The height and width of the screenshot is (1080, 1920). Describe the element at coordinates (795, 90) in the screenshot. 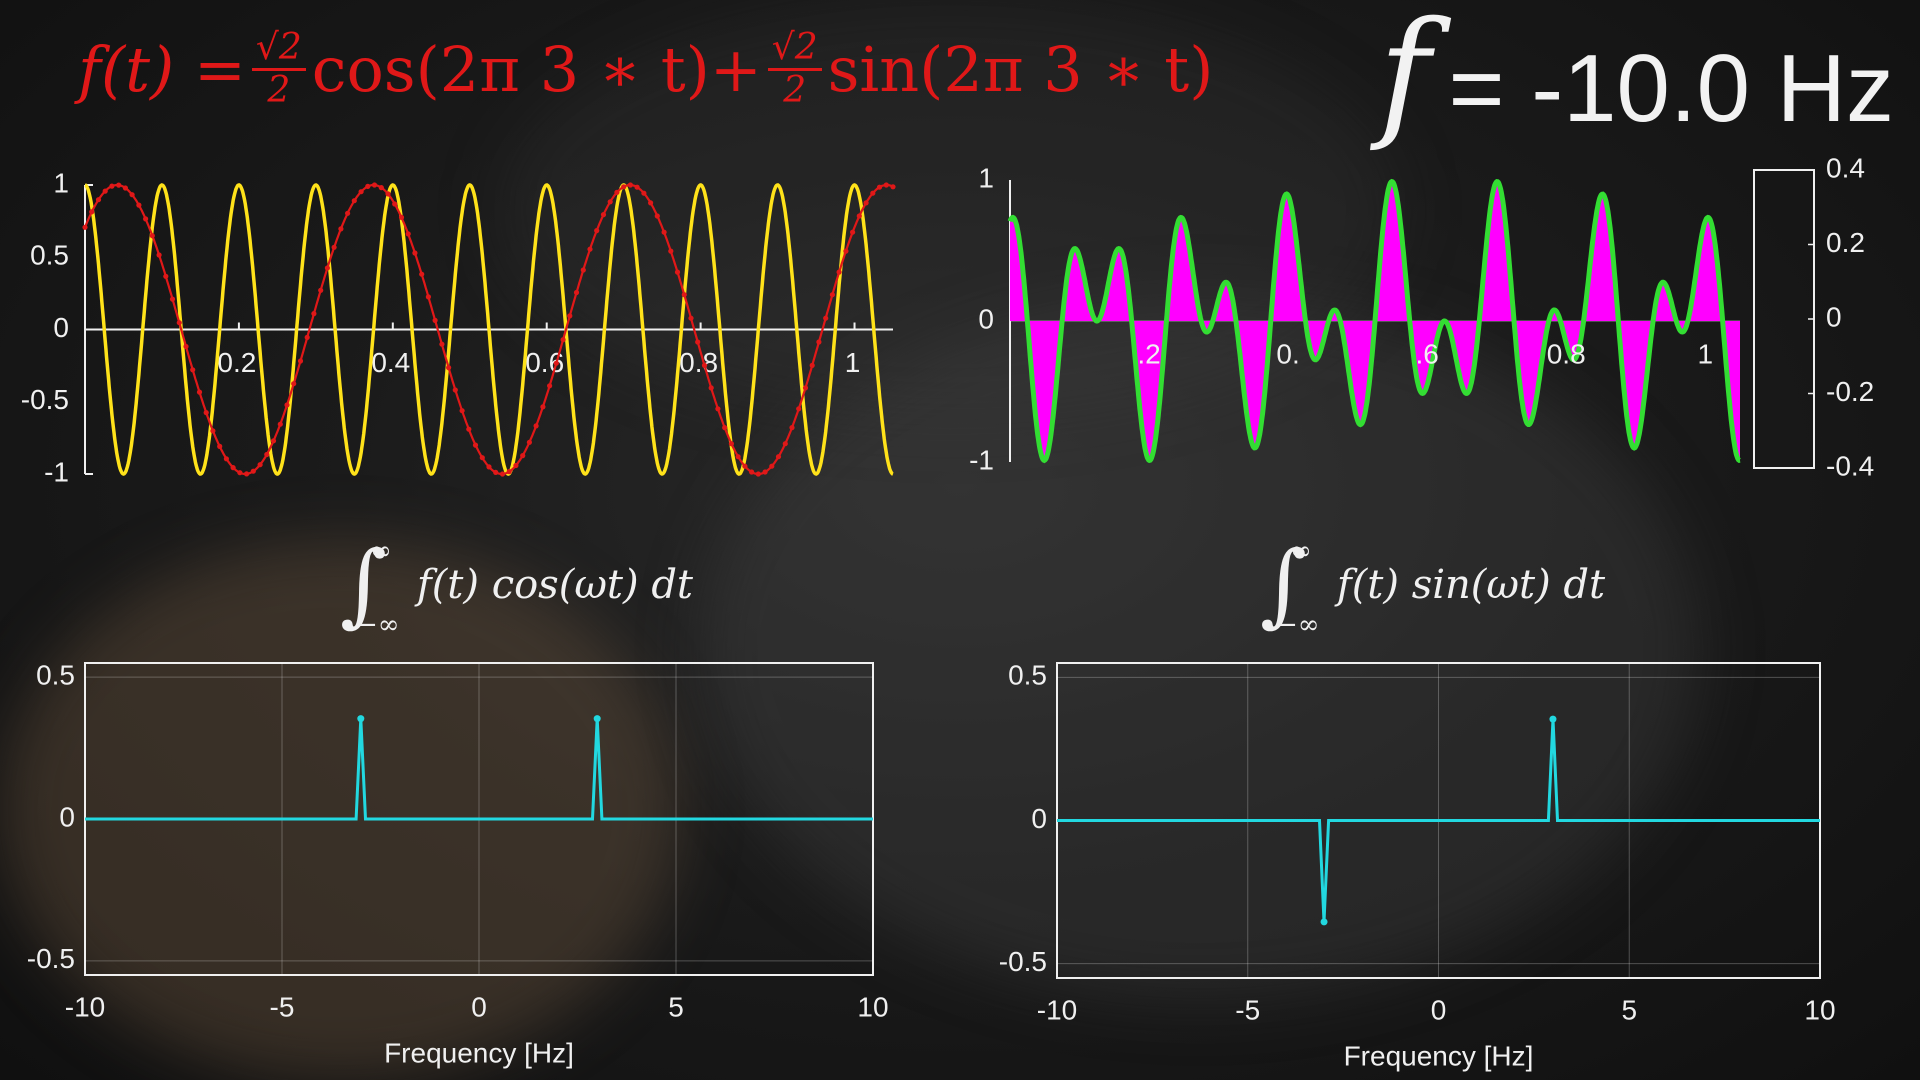

I see `formula-coef2-den: 2` at that location.